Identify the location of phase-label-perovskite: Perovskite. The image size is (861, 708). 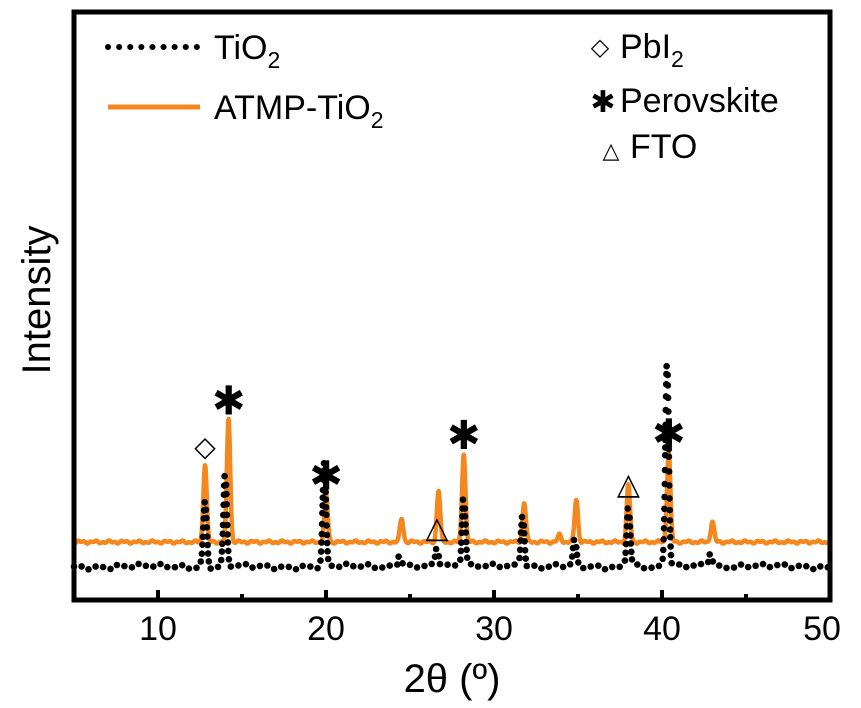
(699, 101).